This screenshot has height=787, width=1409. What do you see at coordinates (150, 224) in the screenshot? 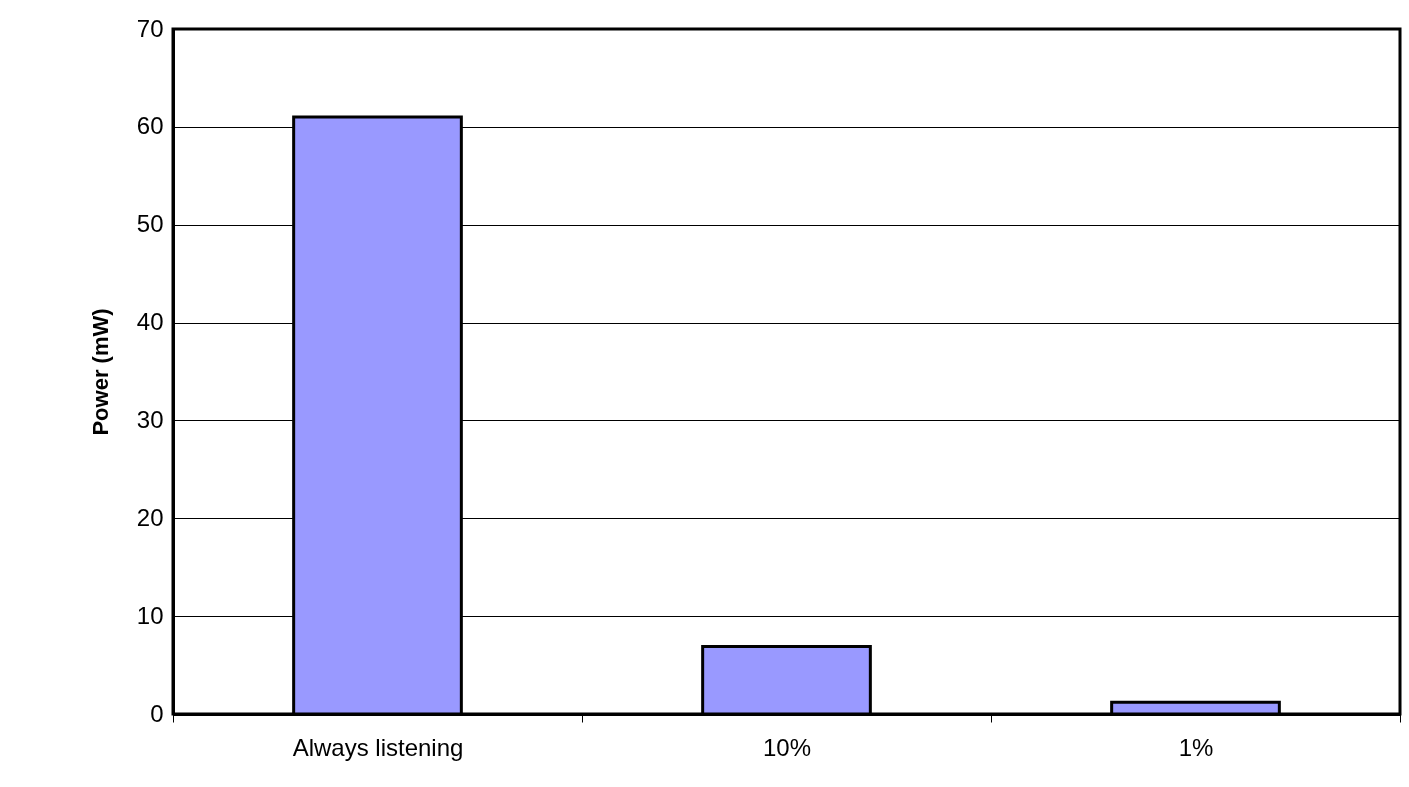
I see `y-tick-label: 50` at bounding box center [150, 224].